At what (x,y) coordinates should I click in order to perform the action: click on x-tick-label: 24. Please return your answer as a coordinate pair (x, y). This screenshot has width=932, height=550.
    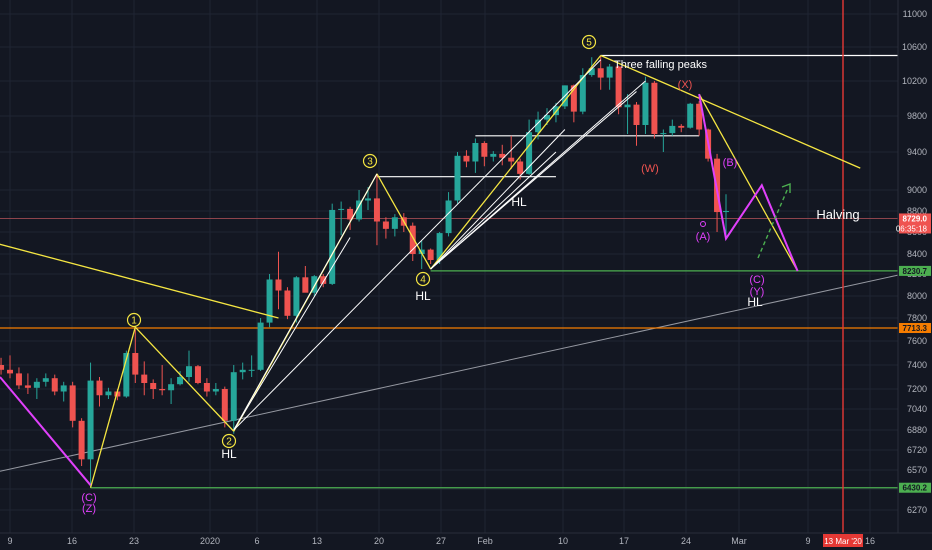
    Looking at the image, I should click on (686, 541).